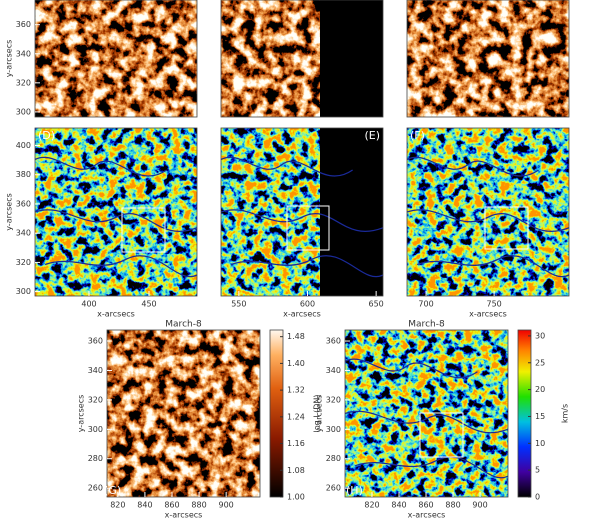  Describe the element at coordinates (296, 443) in the screenshot. I see `colorbar-tick-label: 1.16` at that location.